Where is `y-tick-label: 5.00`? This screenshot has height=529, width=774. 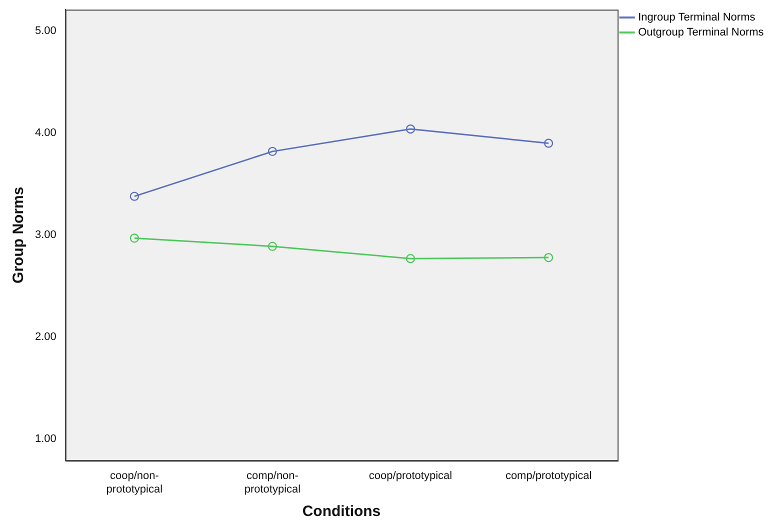 y-tick-label: 5.00 is located at coordinates (45, 31).